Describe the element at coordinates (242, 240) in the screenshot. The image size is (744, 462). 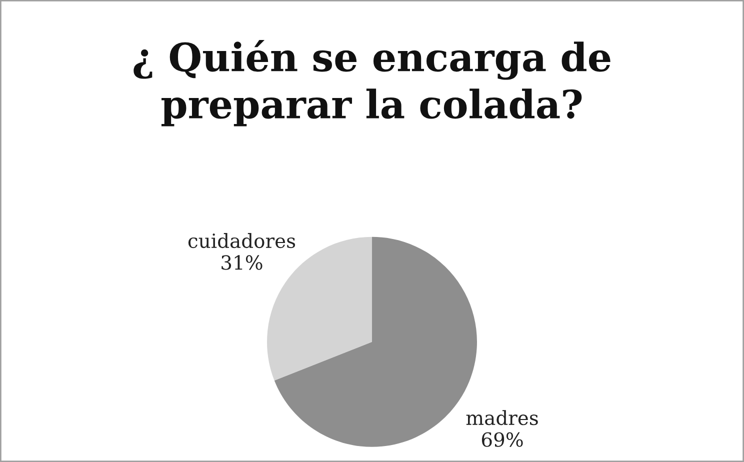
I see `slice-label: cuidadores` at that location.